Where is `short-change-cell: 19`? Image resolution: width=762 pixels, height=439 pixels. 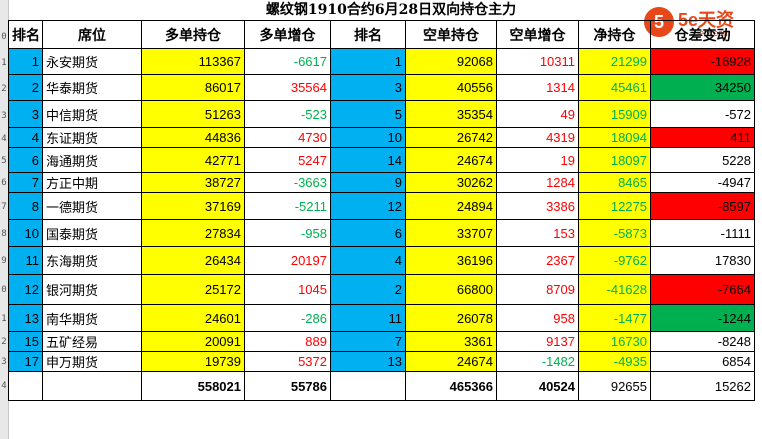 short-change-cell: 19 is located at coordinates (537, 160).